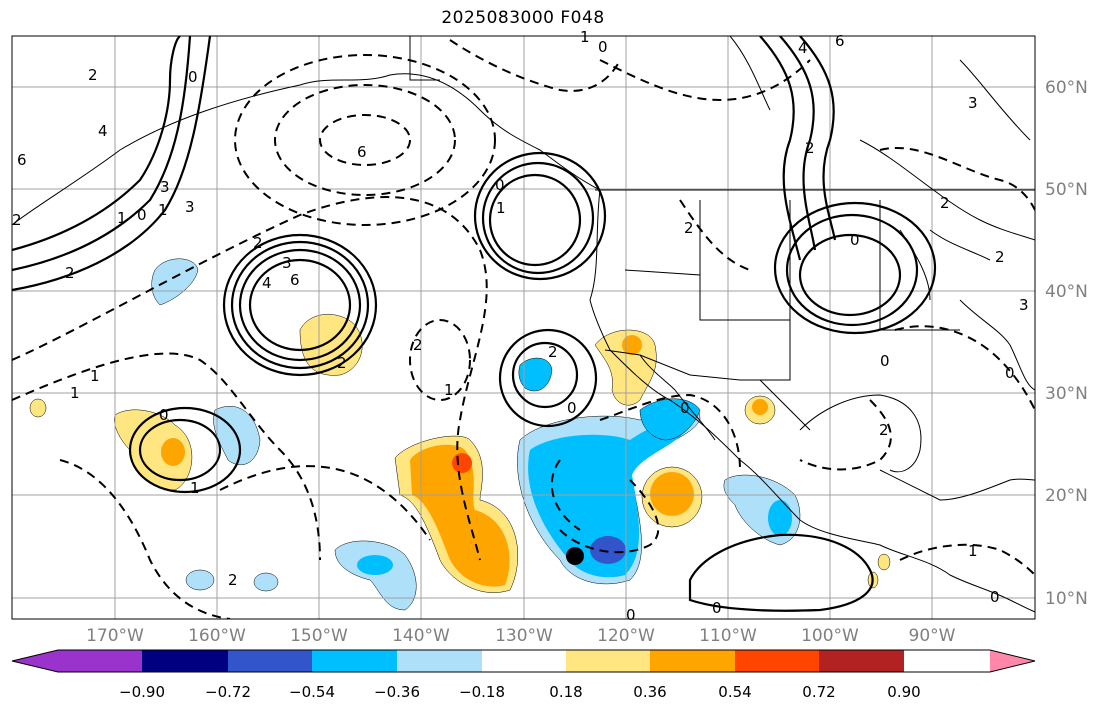 This screenshot has height=712, width=1105. I want to click on shade-positive-westmost, so click(153, 450).